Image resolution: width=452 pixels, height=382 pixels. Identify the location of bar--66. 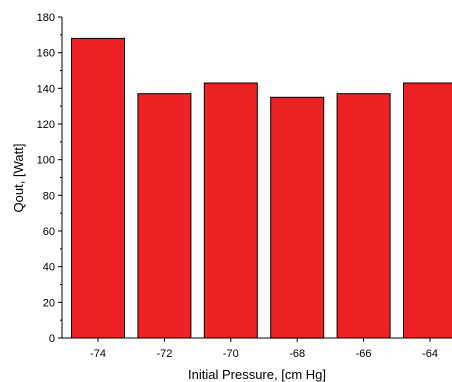
(363, 216).